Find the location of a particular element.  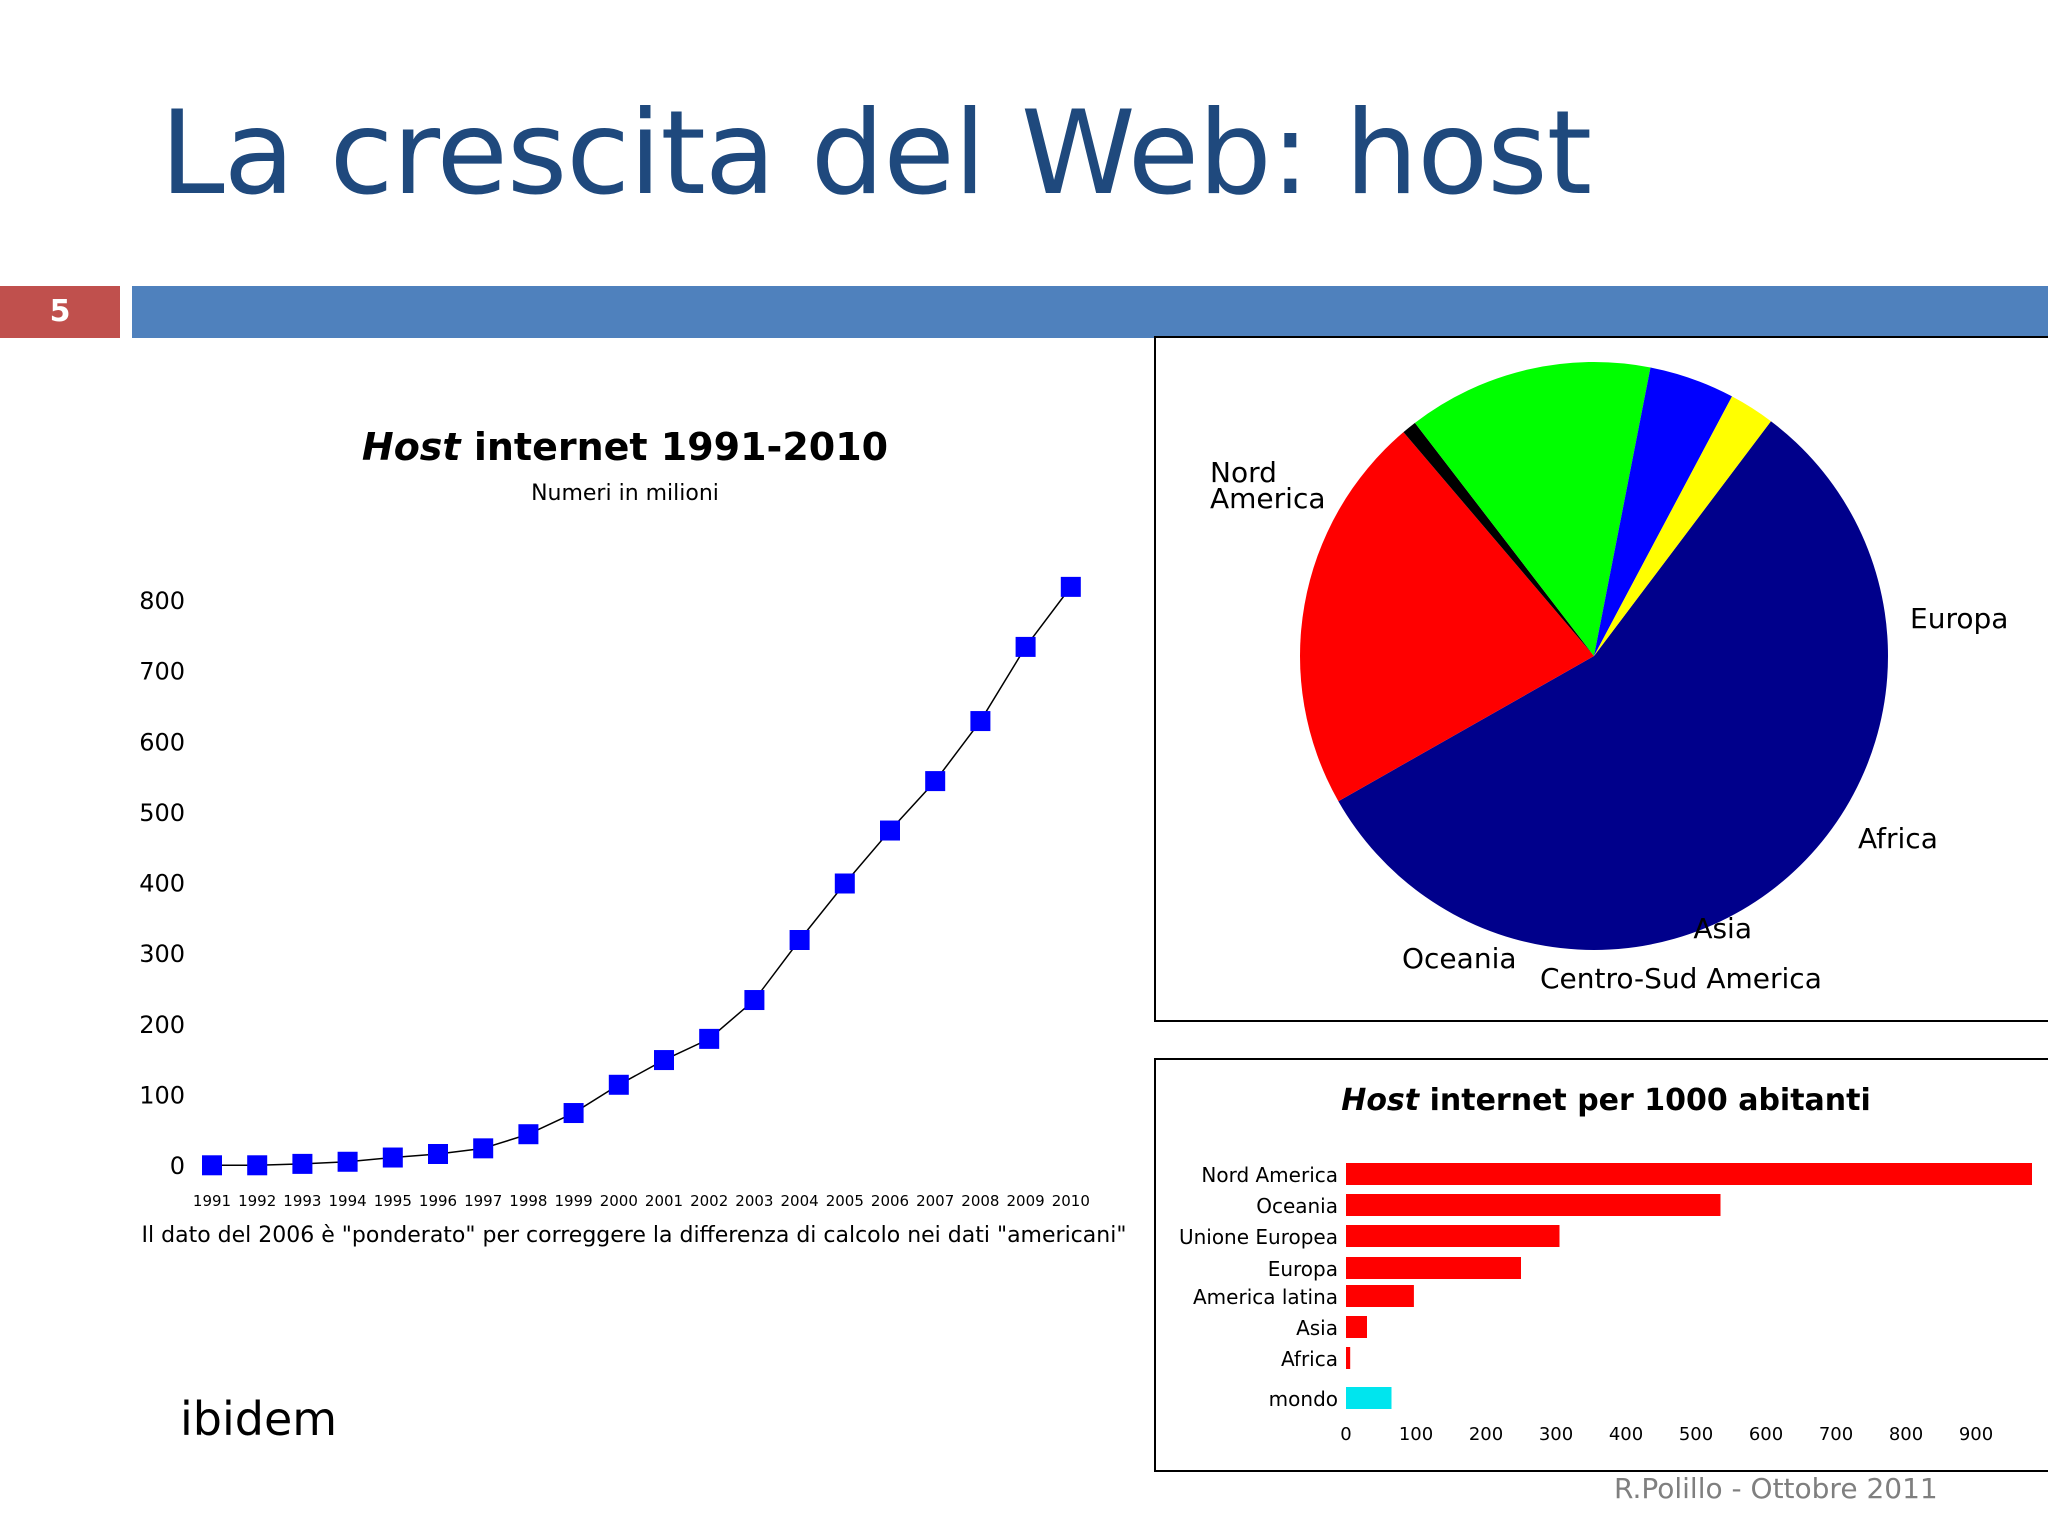

x-tick-label: 1995 is located at coordinates (393, 1201).